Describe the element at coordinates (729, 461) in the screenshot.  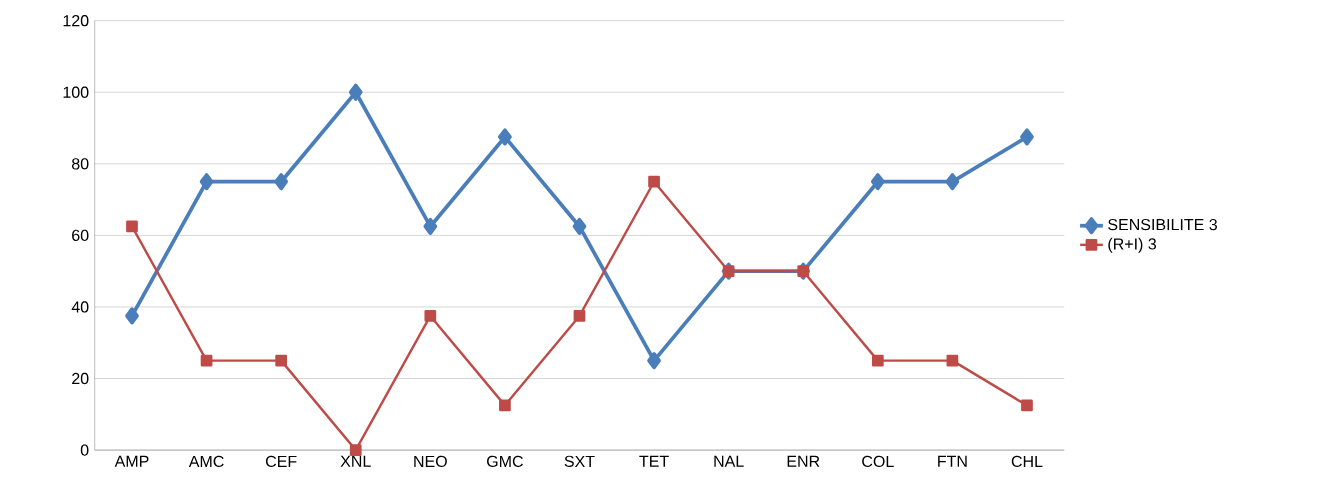
I see `x-tick-label: NAL` at that location.